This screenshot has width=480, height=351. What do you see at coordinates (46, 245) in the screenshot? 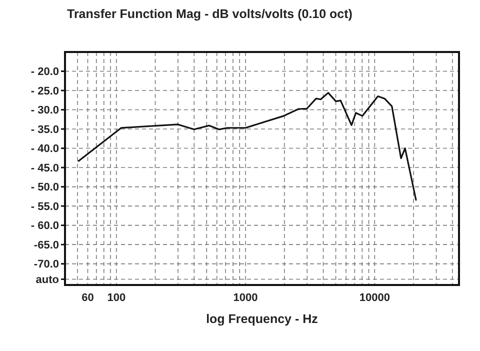
I see `y-tick-label: -65.0` at bounding box center [46, 245].